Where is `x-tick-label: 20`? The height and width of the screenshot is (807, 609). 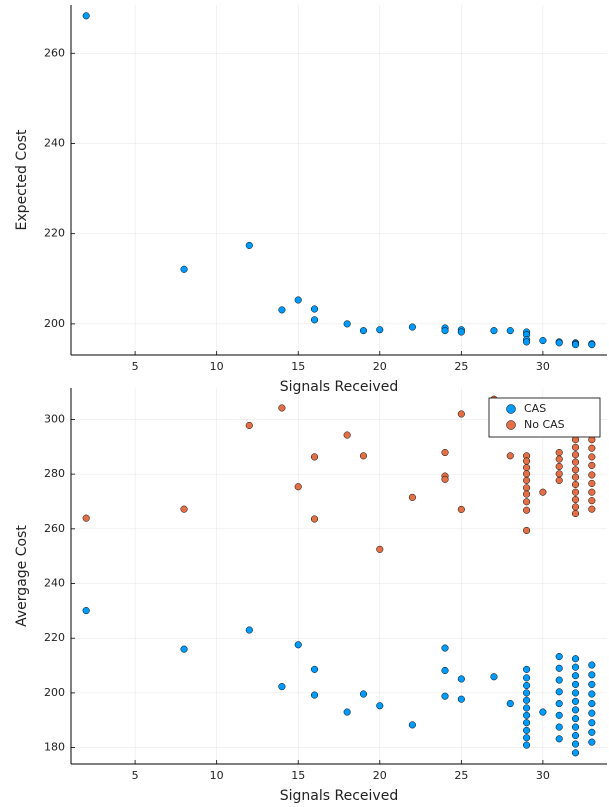 x-tick-label: 20 is located at coordinates (380, 775).